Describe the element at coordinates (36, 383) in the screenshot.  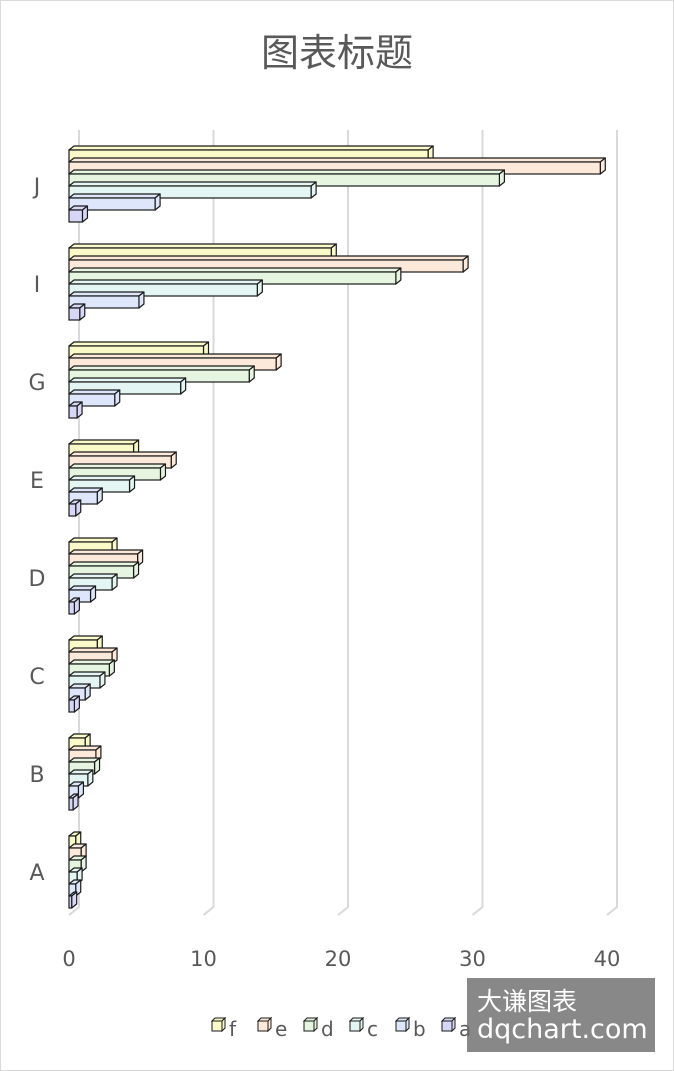
I see `category-label-G: G` at that location.